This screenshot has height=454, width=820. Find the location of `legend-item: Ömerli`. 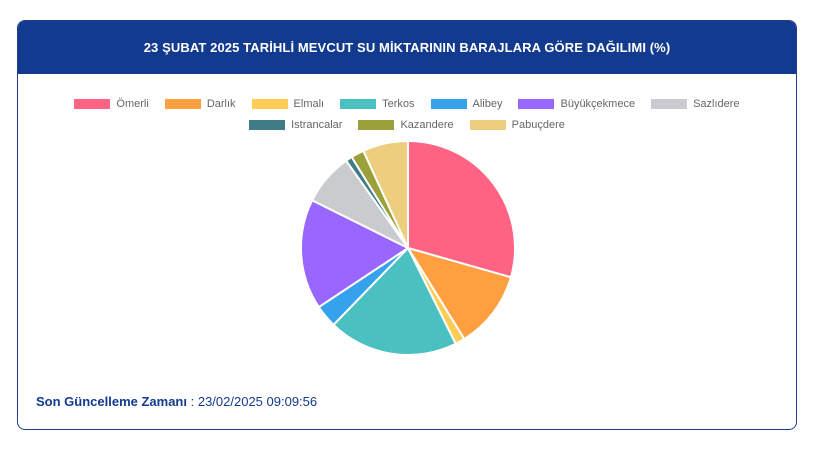

legend-item: Ömerli is located at coordinates (111, 104).